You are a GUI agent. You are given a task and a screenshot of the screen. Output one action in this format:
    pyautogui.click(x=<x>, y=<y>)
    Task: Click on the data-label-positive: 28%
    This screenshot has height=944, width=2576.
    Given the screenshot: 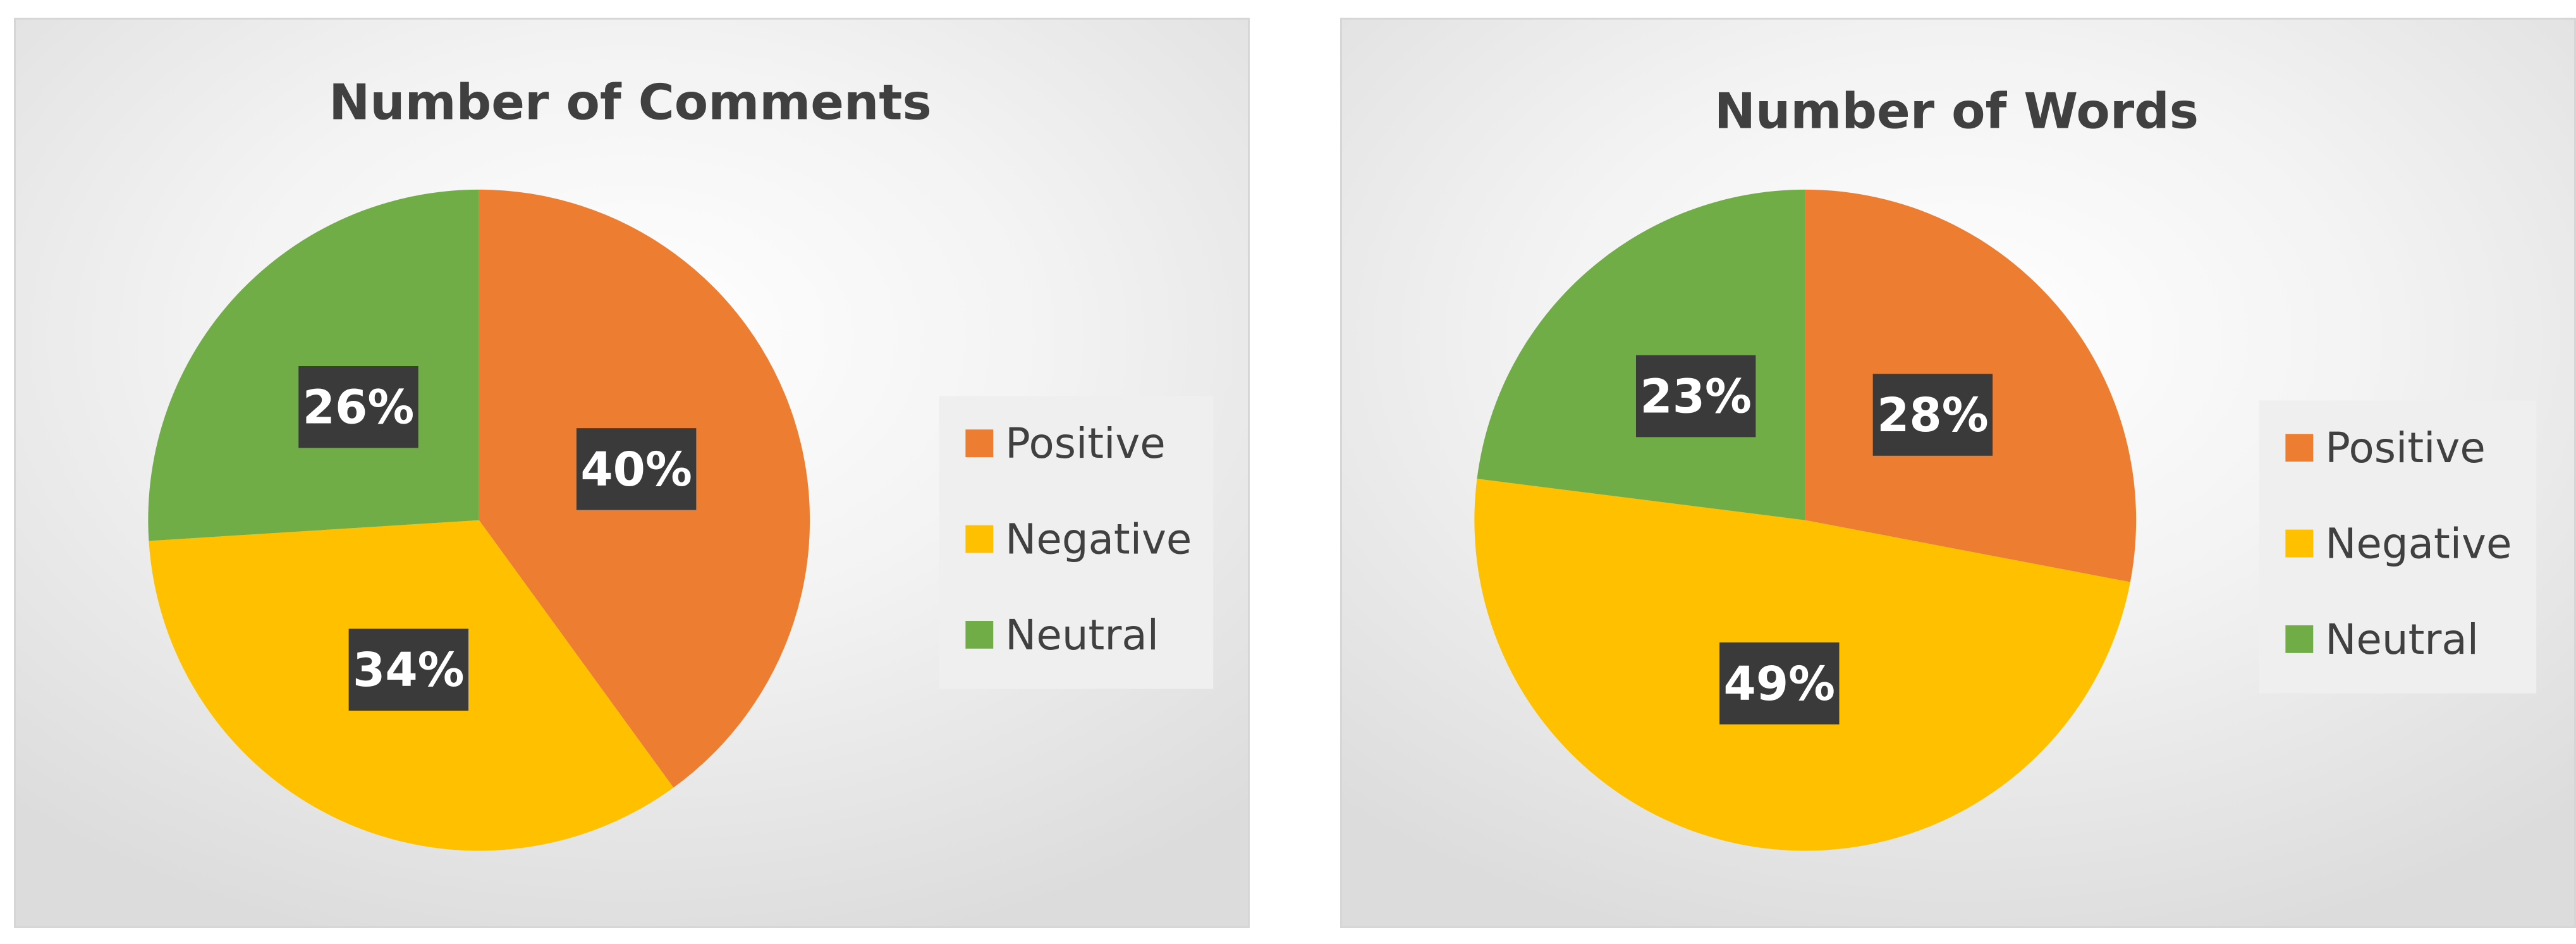 What is the action you would take?
    pyautogui.click(x=1933, y=416)
    